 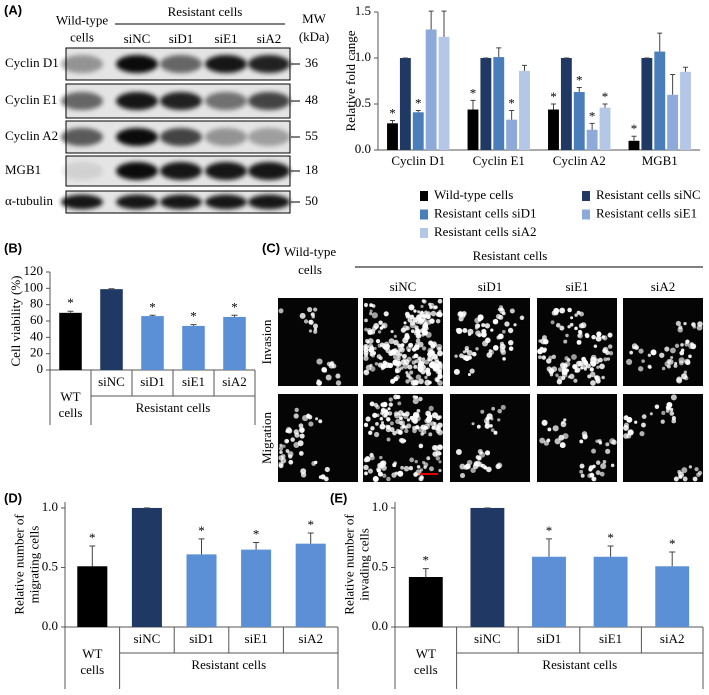 I want to click on lane-label: siA2, so click(x=663, y=286).